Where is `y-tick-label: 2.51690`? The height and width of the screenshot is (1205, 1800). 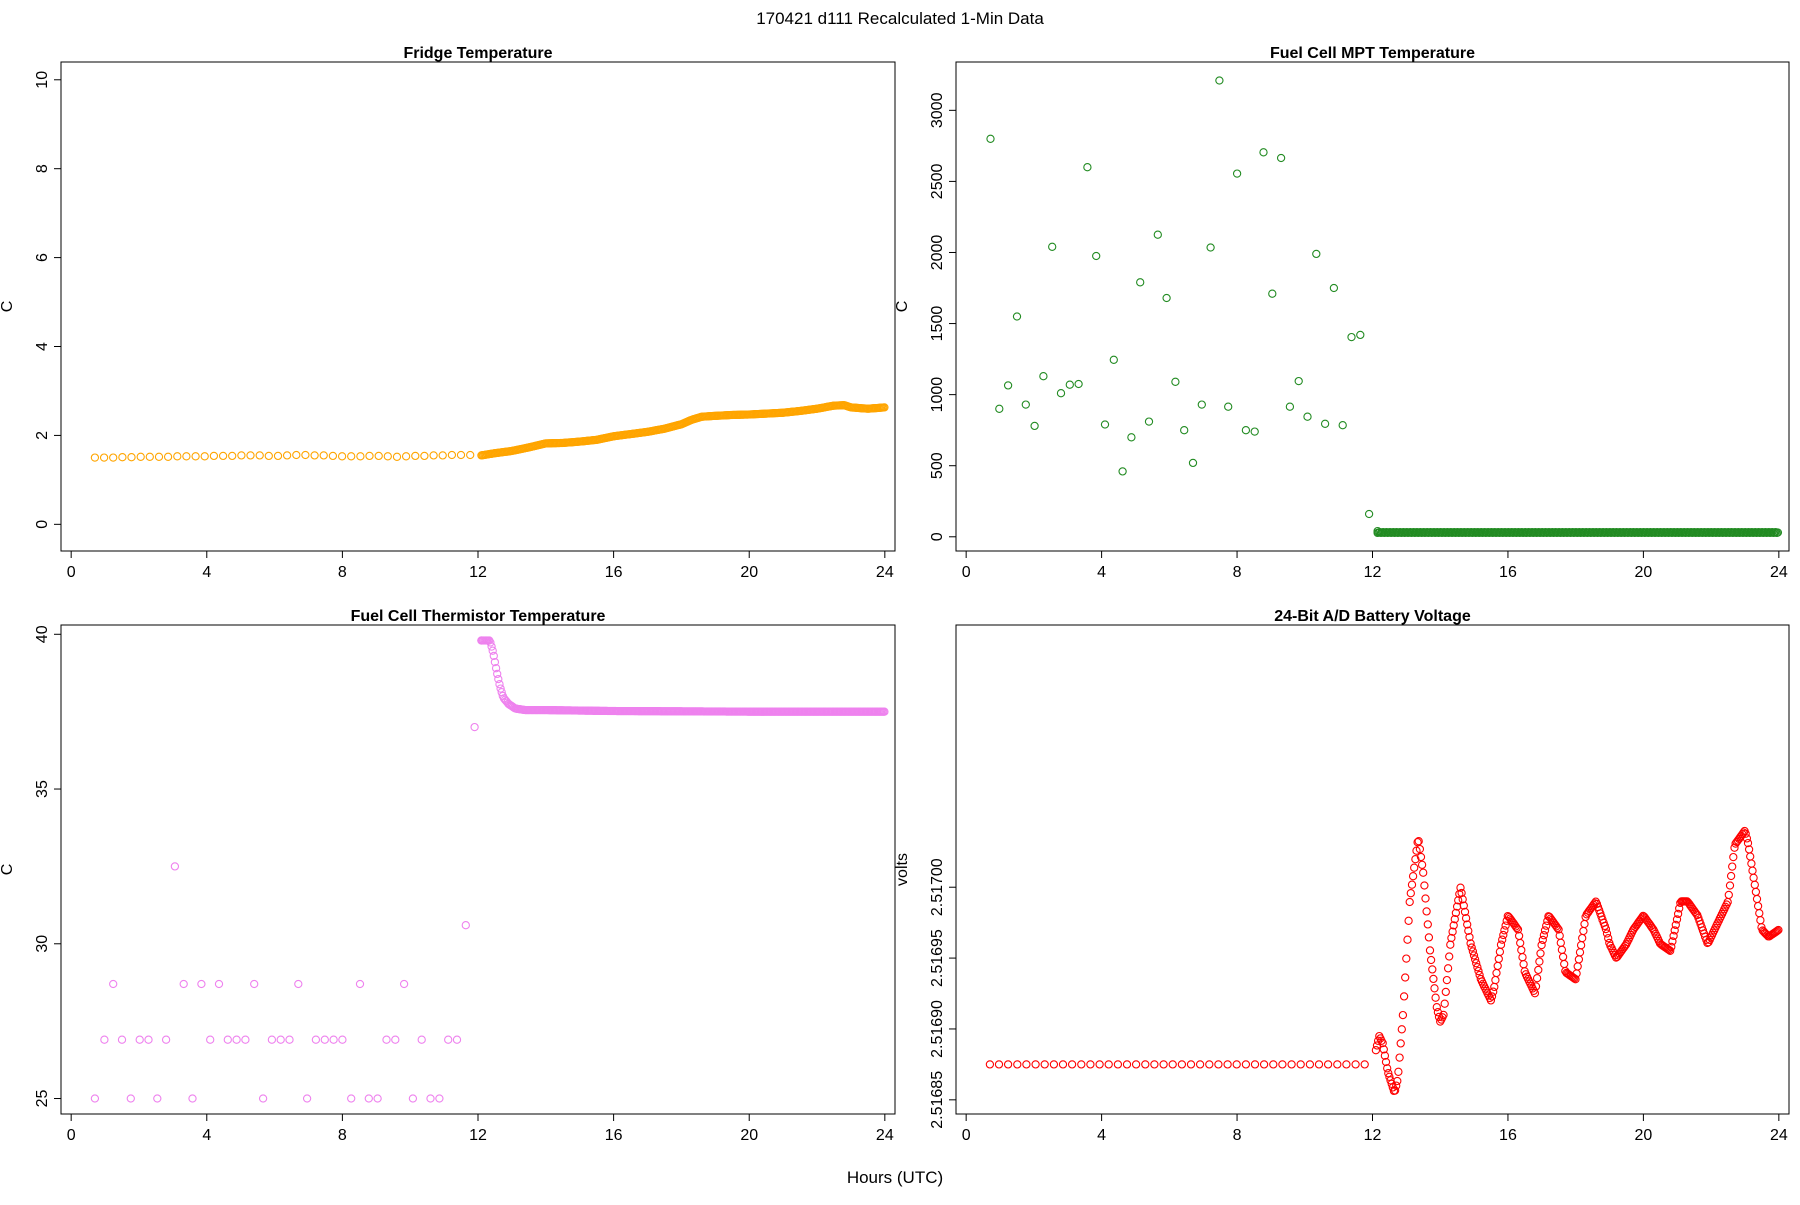 y-tick-label: 2.51690 is located at coordinates (937, 1029).